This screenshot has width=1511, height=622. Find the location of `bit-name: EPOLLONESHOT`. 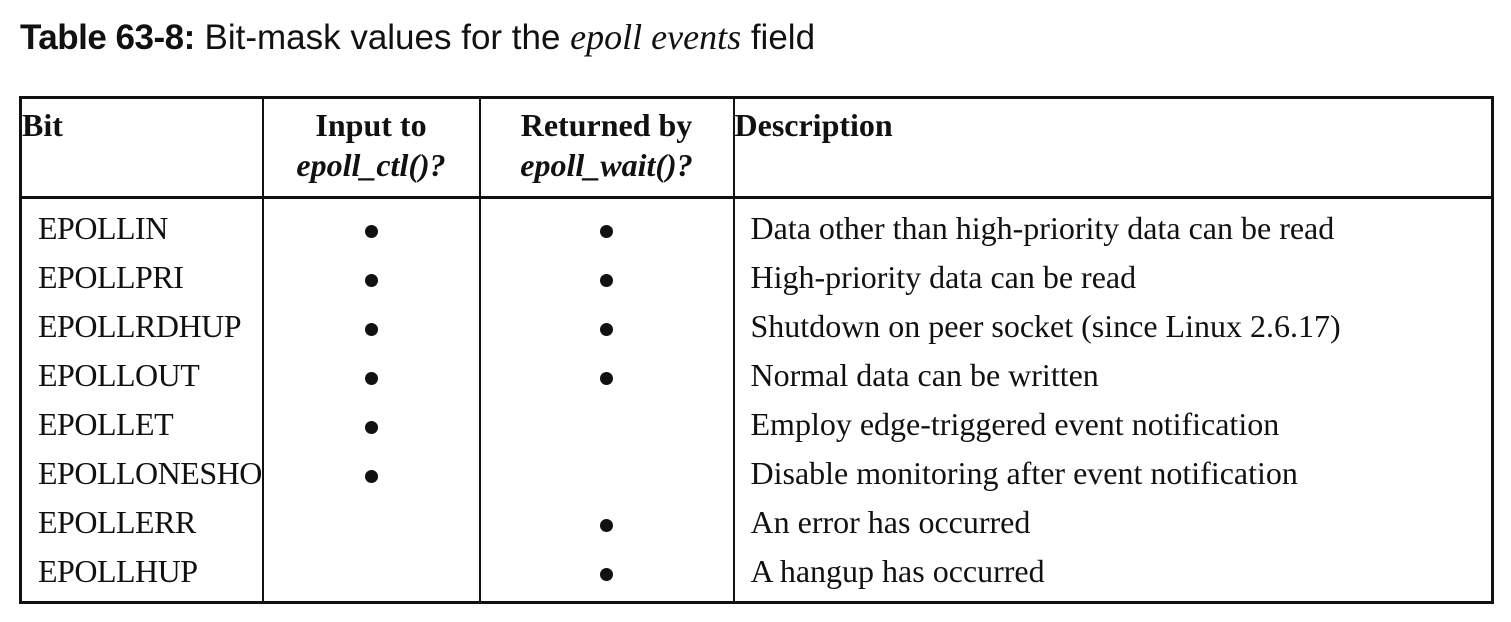

bit-name: EPOLLONESHOT is located at coordinates (141, 473).